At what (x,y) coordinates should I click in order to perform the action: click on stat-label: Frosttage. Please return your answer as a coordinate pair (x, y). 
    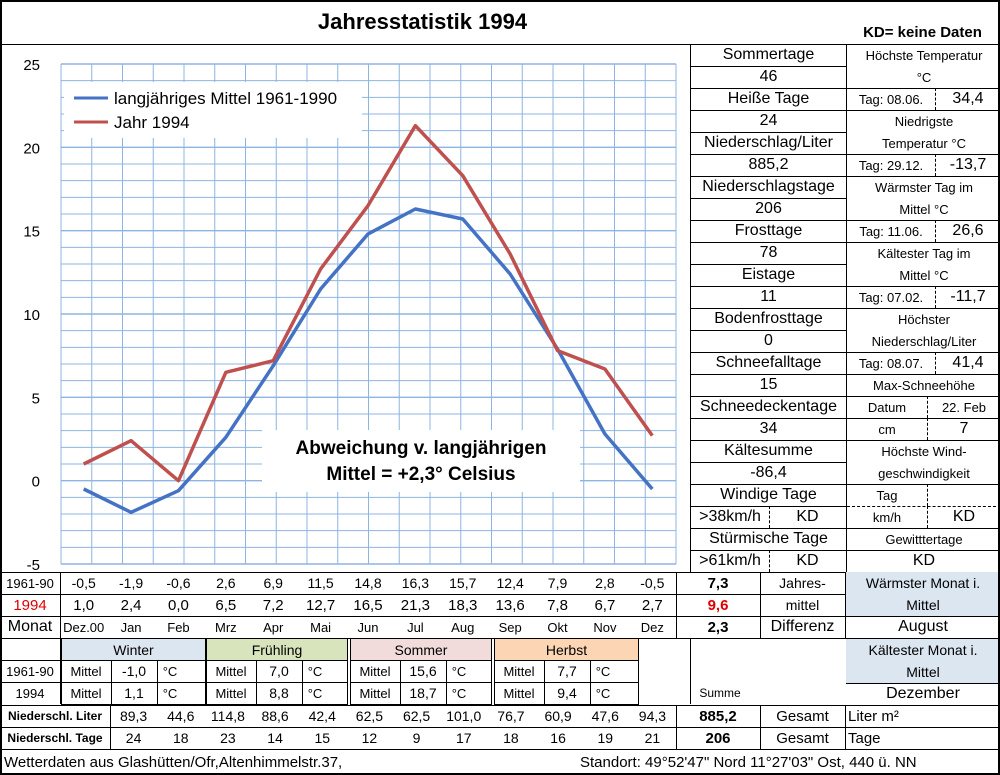
    Looking at the image, I should click on (768, 230).